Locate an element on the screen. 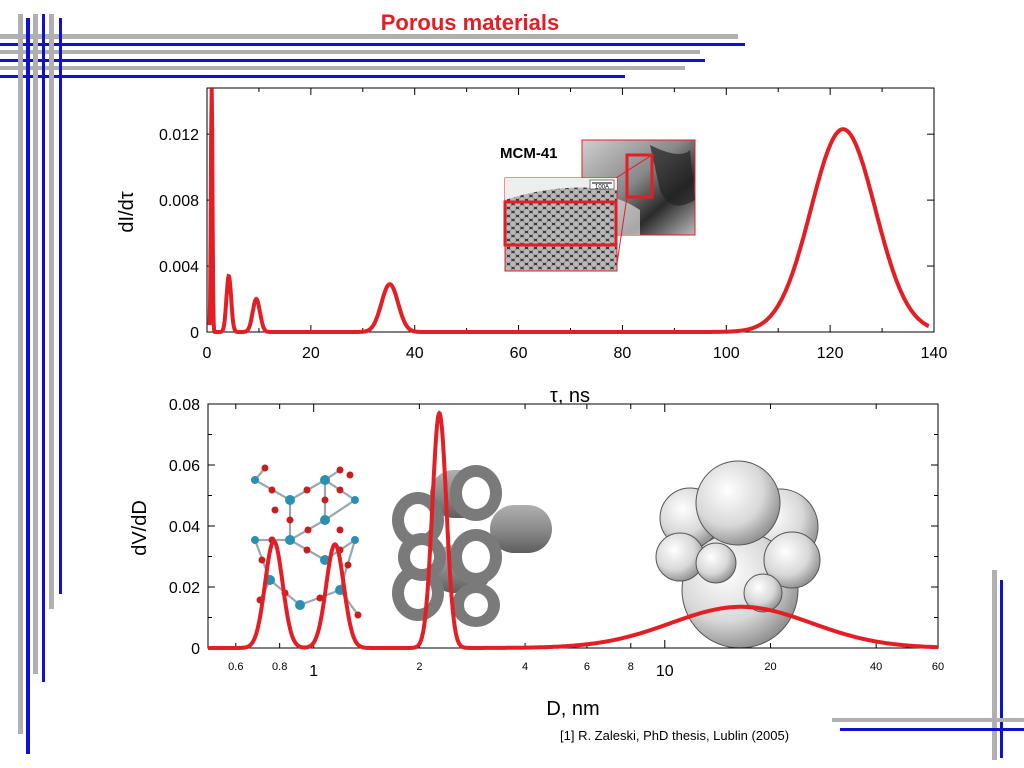  y-tick-label: 0.06 is located at coordinates (184, 466).